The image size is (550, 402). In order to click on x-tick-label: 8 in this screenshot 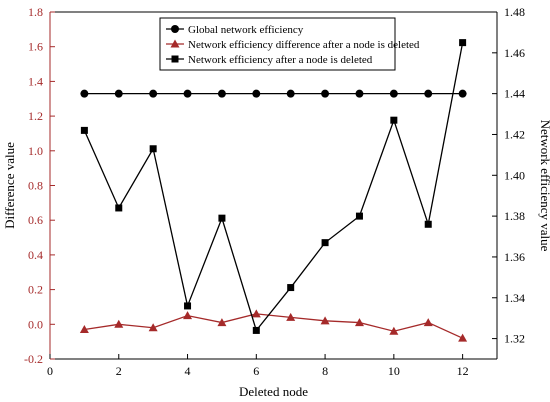, I will do `click(325, 371)`.